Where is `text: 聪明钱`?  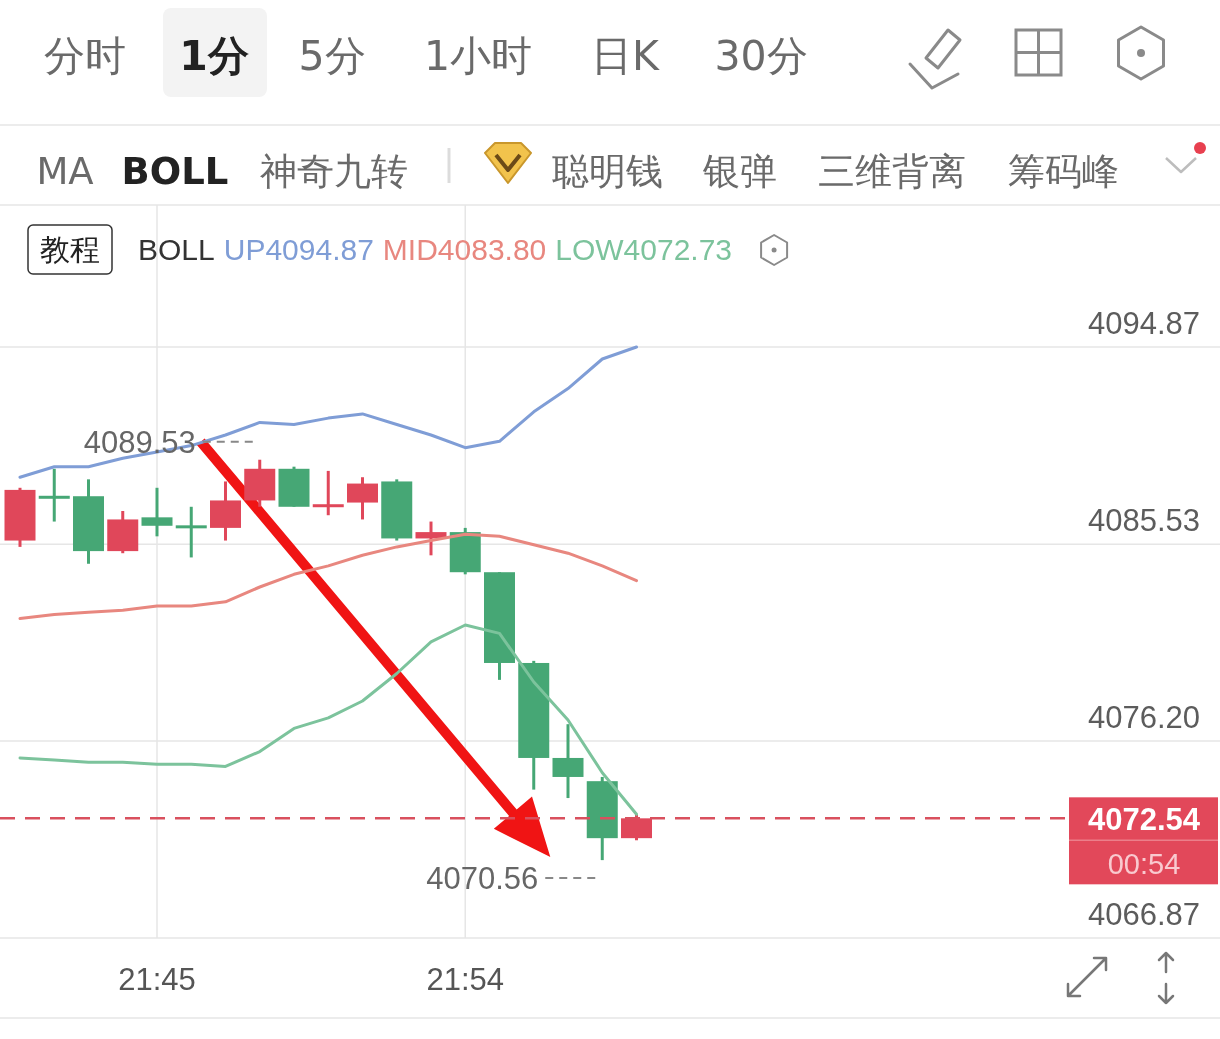
text: 聪明钱 is located at coordinates (607, 171).